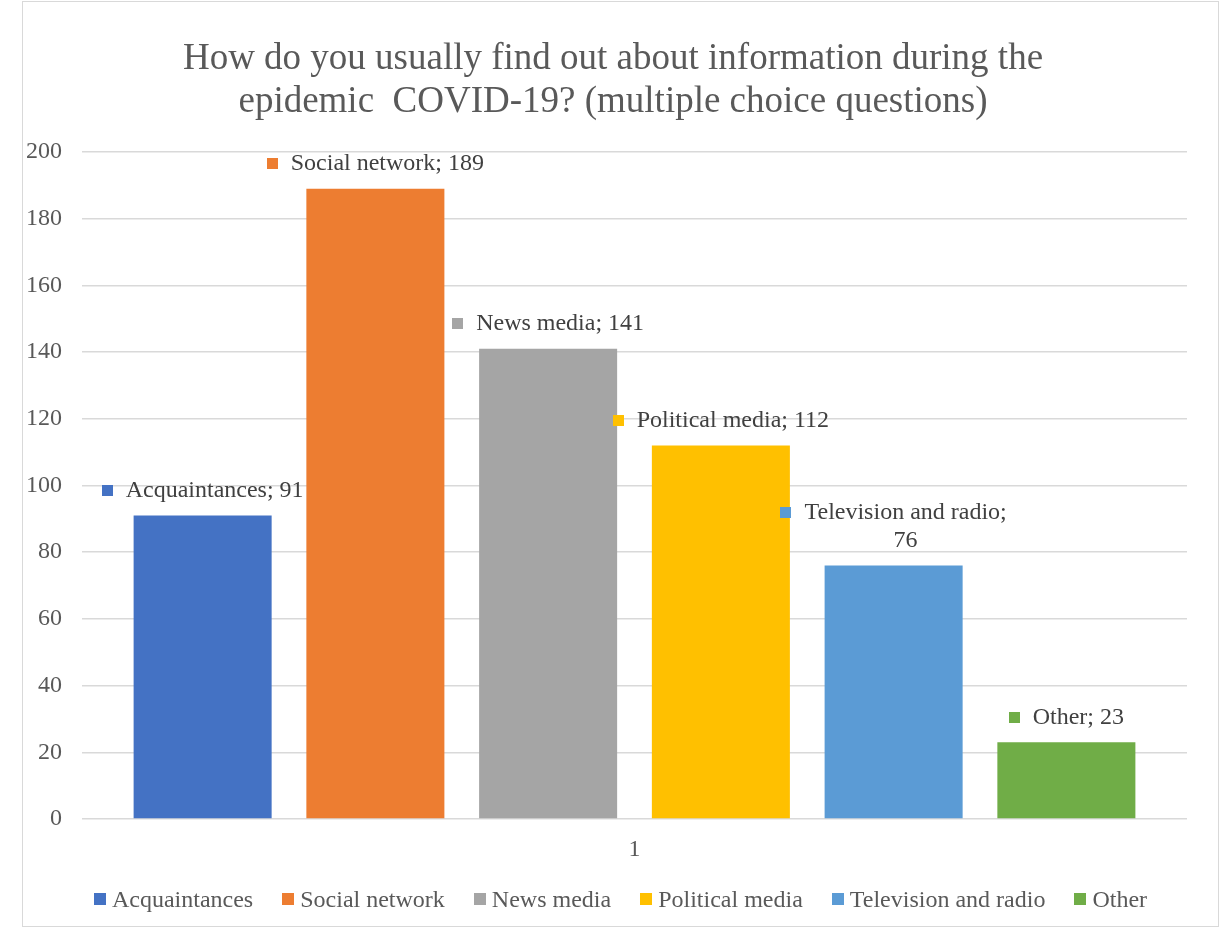 The height and width of the screenshot is (927, 1220). I want to click on data-label: Acquaintances; 91, so click(214, 488).